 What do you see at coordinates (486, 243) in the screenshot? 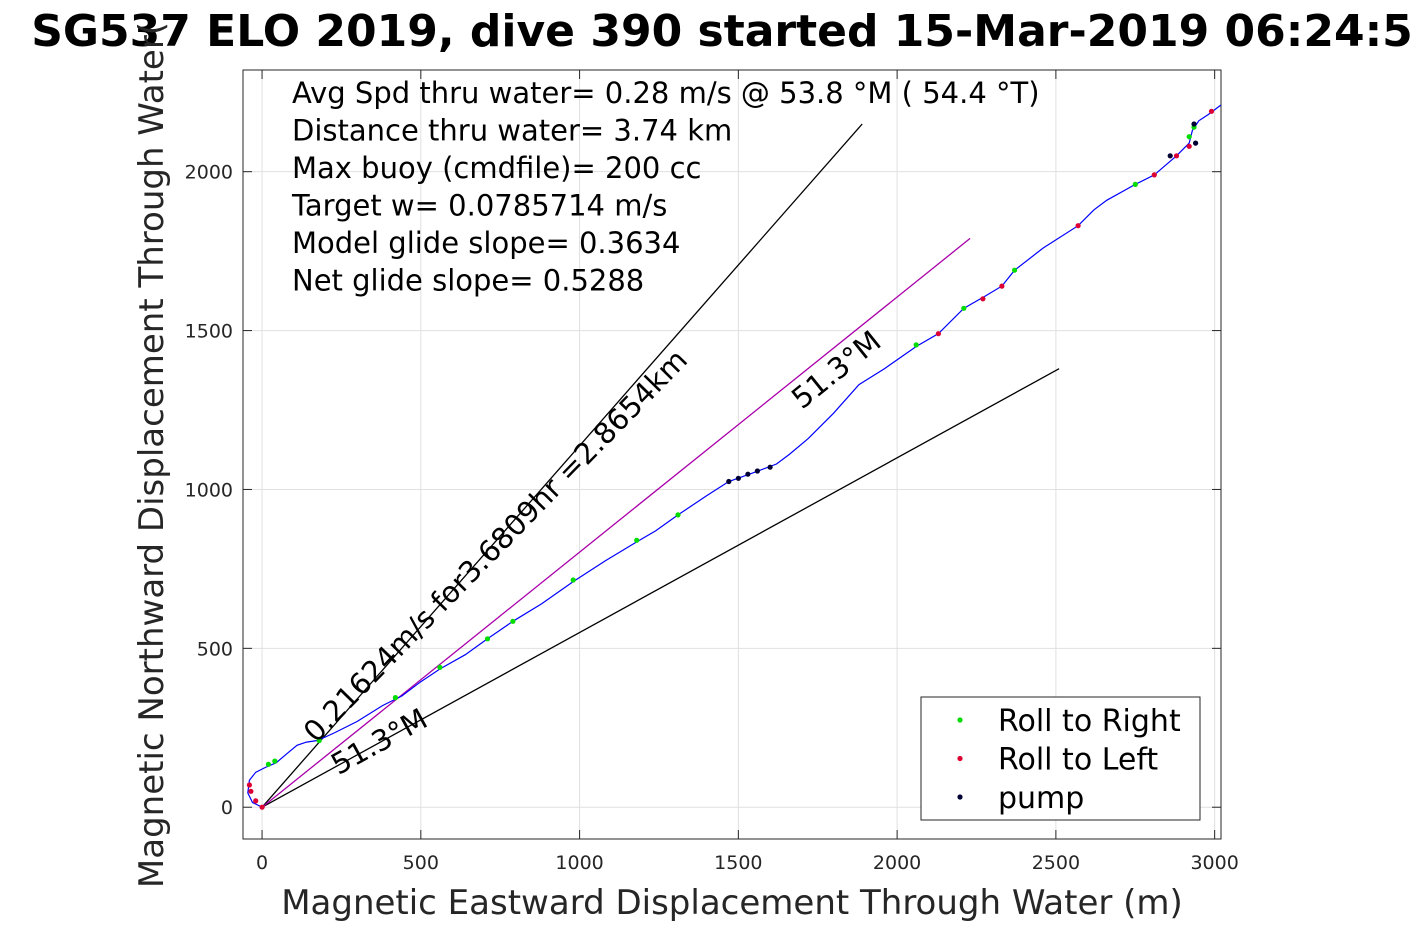
I see `info-line: Model glide slope= 0.3634` at bounding box center [486, 243].